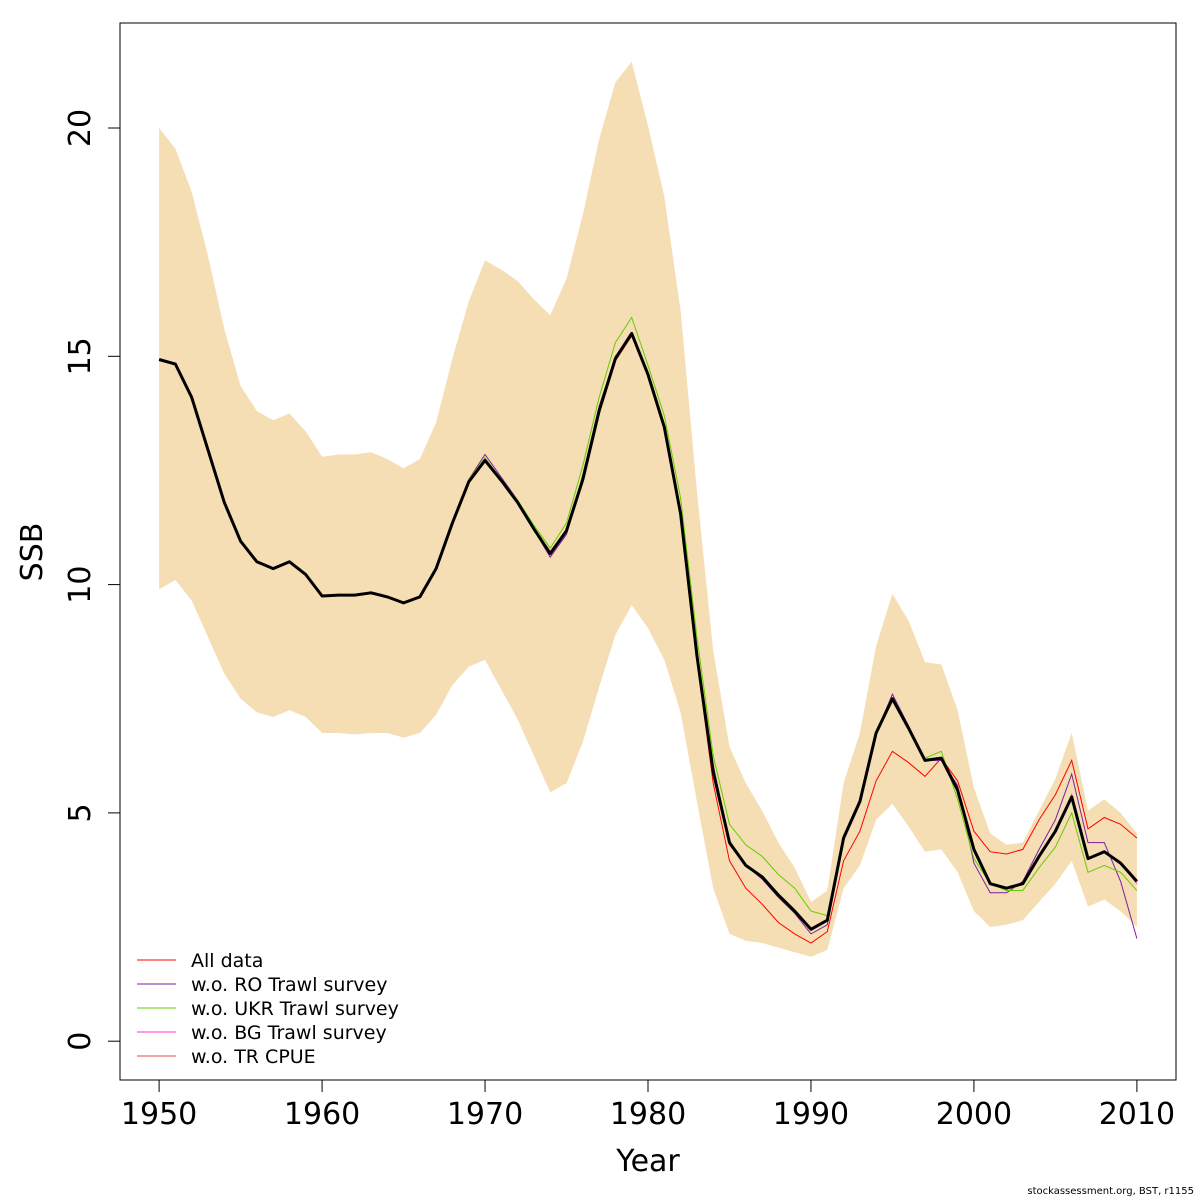 The width and height of the screenshot is (1200, 1200). I want to click on x-tick-label: 1970, so click(485, 1114).